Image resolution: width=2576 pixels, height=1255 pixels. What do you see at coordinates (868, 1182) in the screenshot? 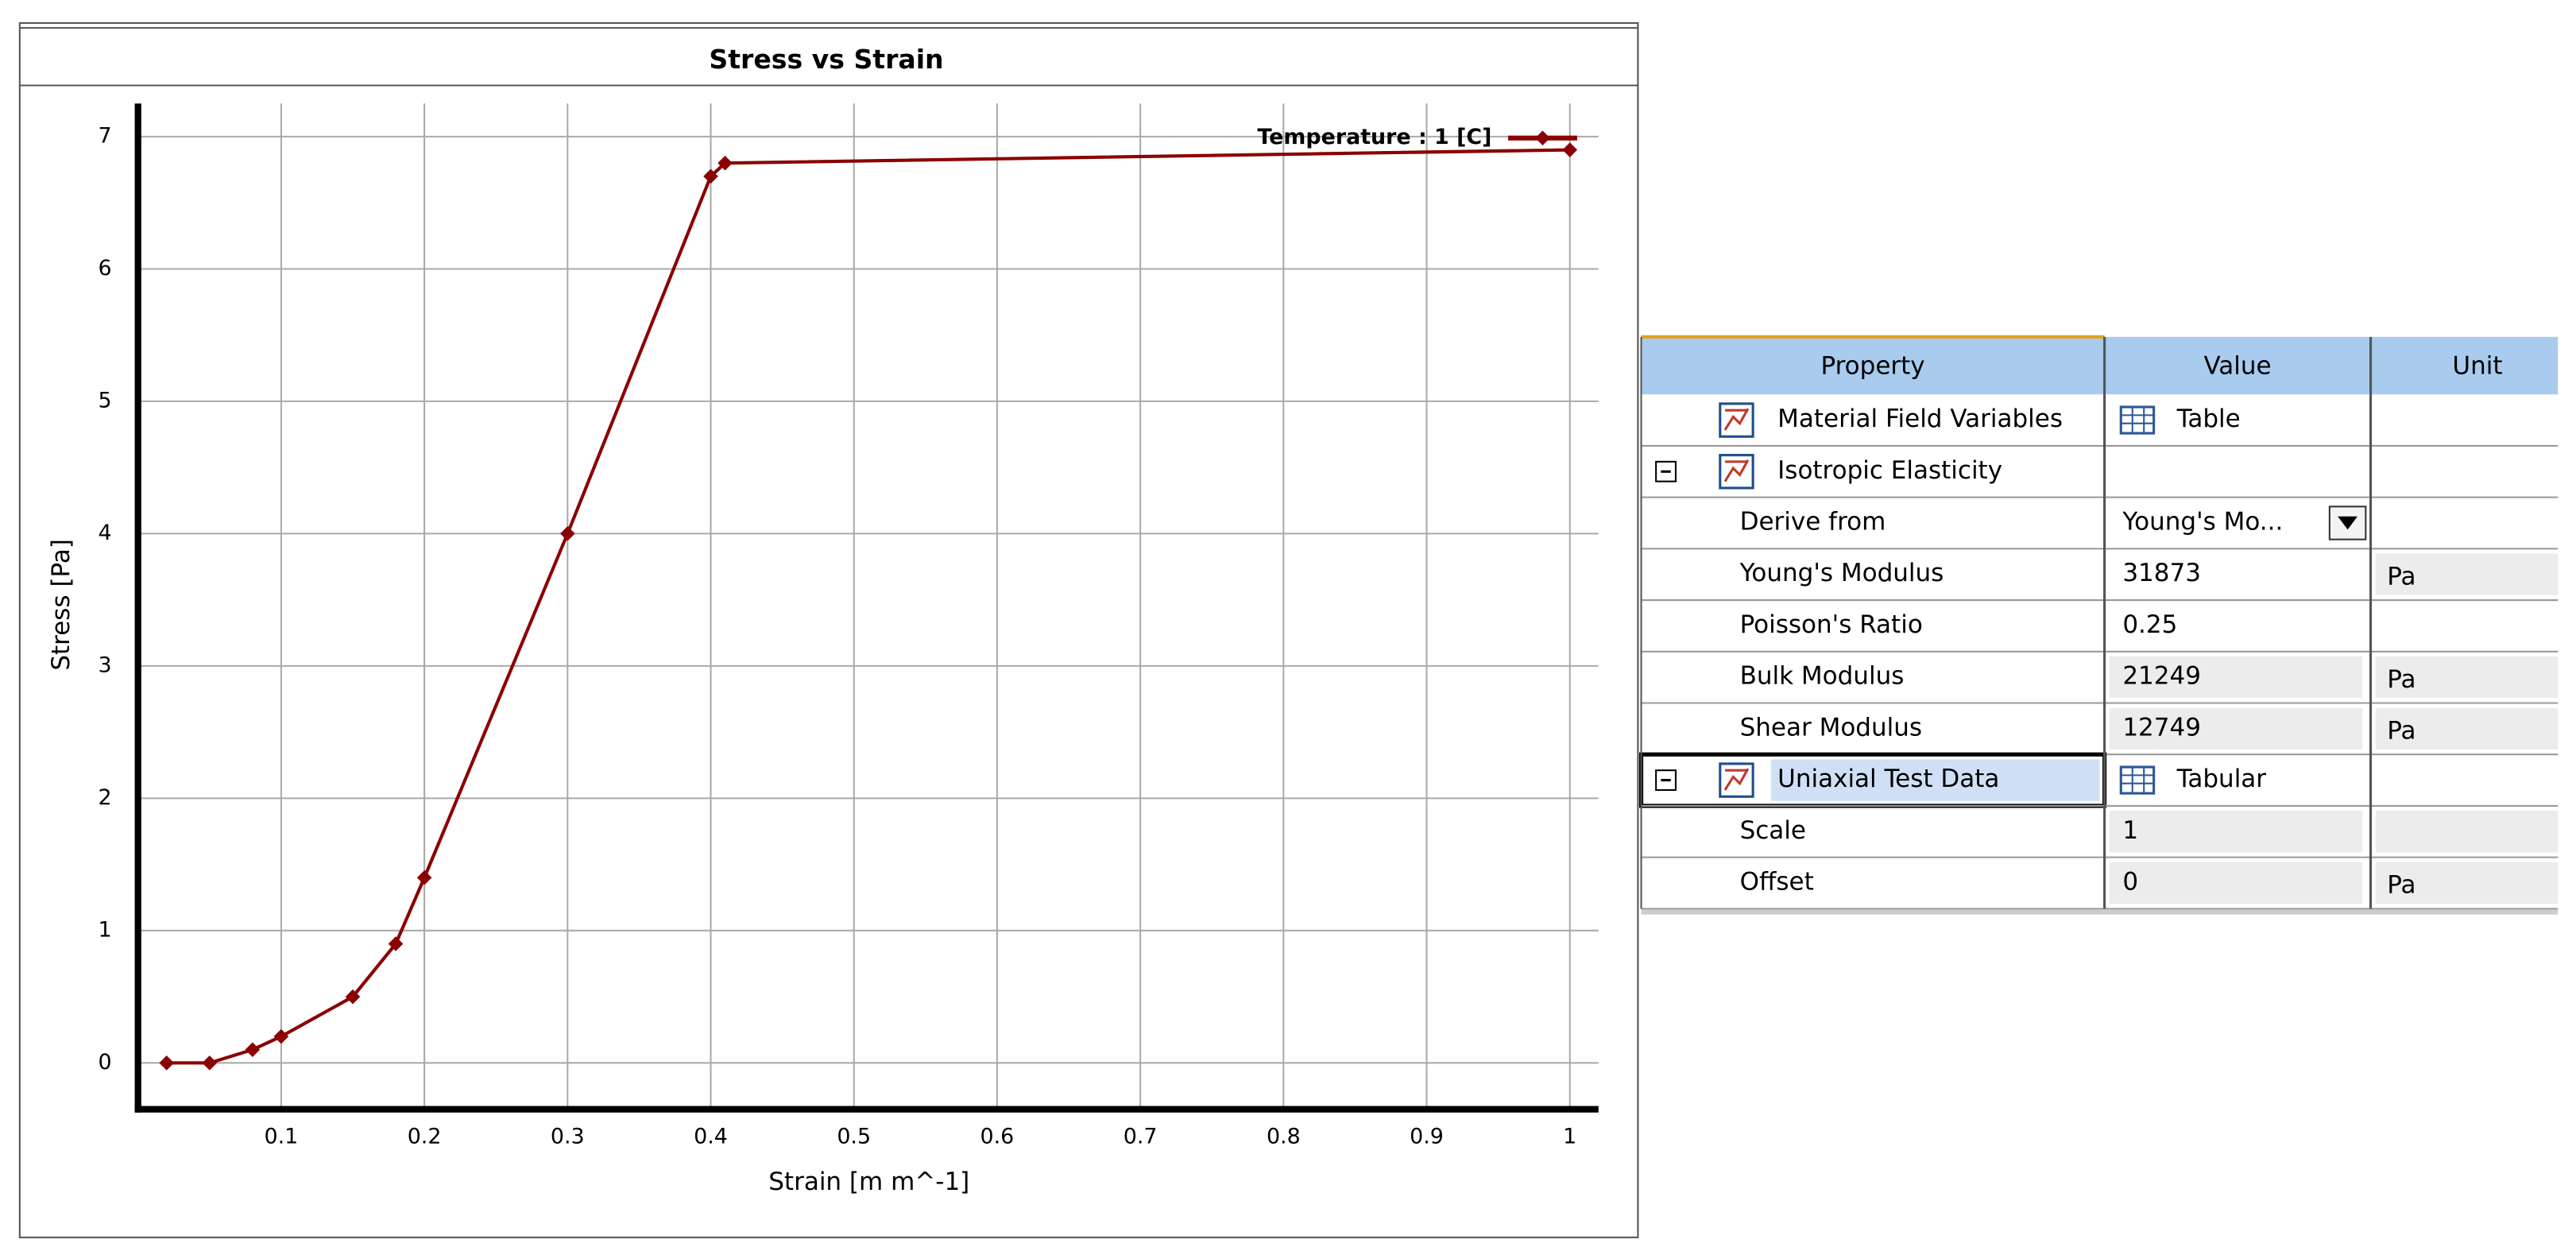
I see `x-axis-label: Strain [m m^-1]` at bounding box center [868, 1182].